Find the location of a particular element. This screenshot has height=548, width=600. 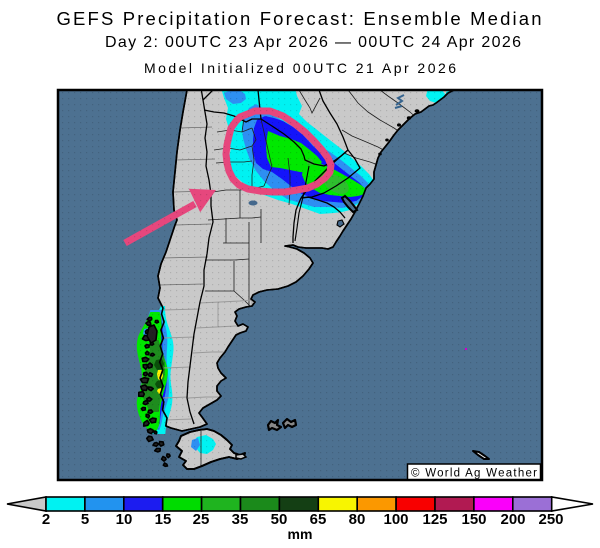

svg-text: 100 is located at coordinates (395, 519).